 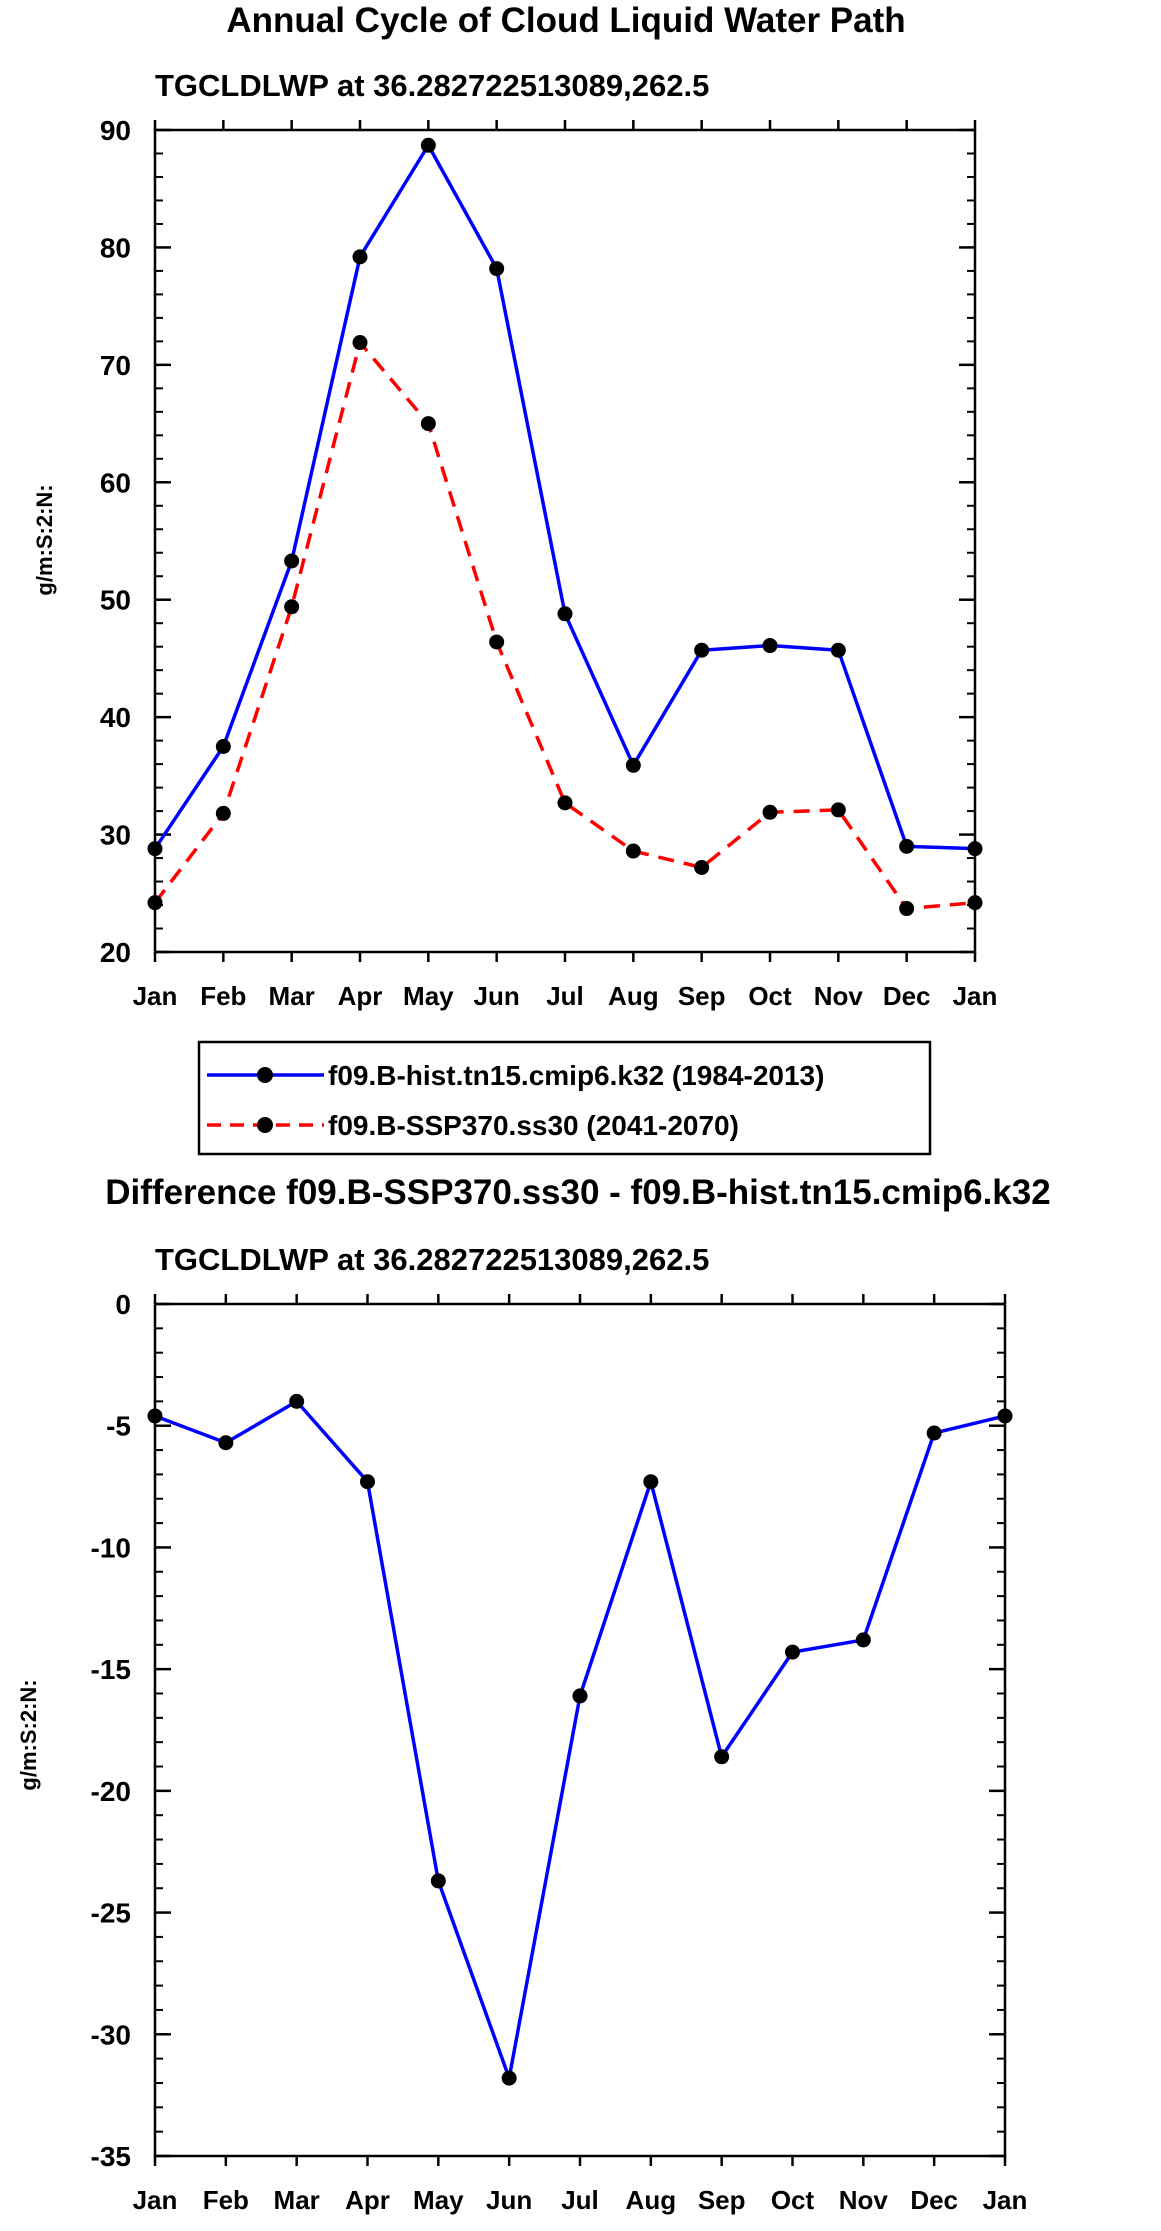 I want to click on chart2-xtick-label: Aug, so click(x=651, y=2200).